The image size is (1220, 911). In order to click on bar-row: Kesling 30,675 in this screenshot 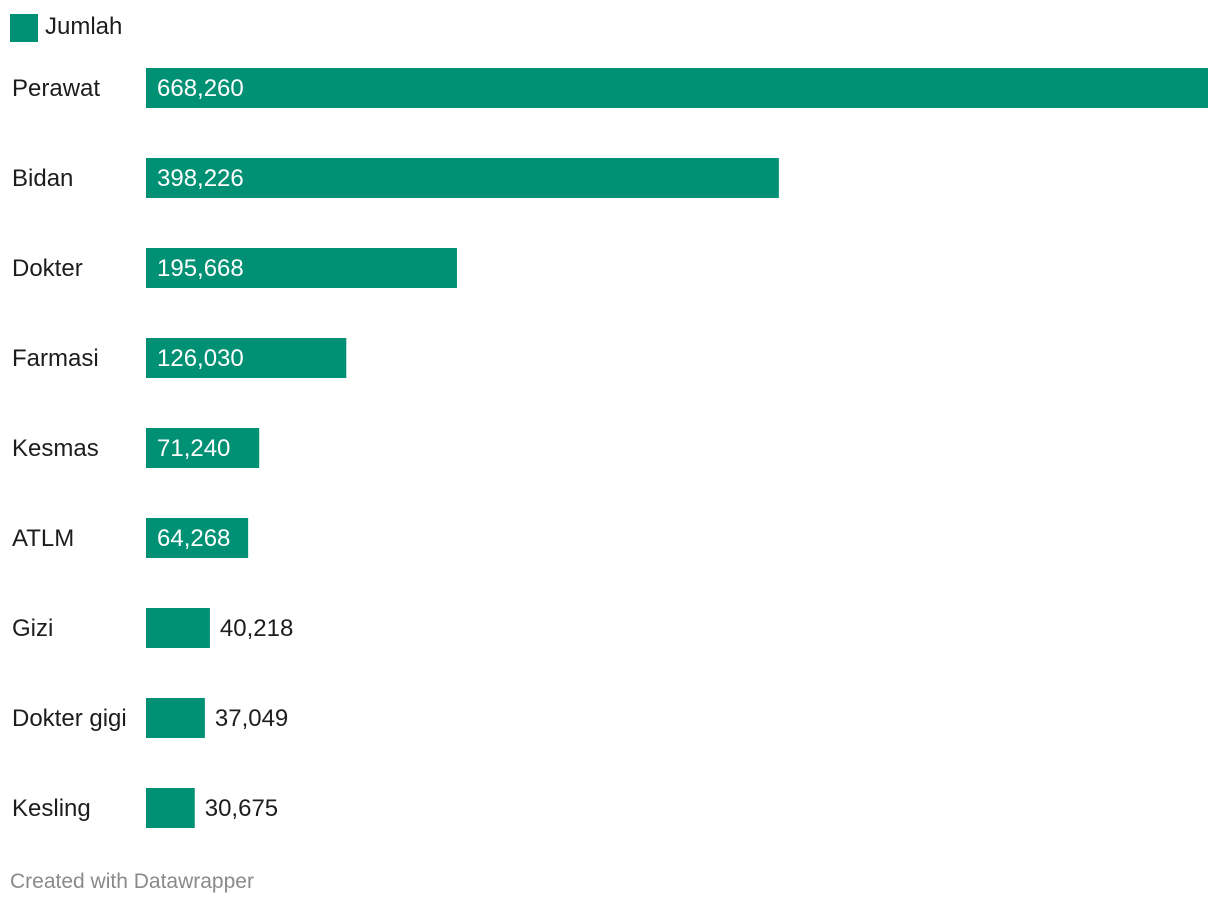, I will do `click(145, 808)`.